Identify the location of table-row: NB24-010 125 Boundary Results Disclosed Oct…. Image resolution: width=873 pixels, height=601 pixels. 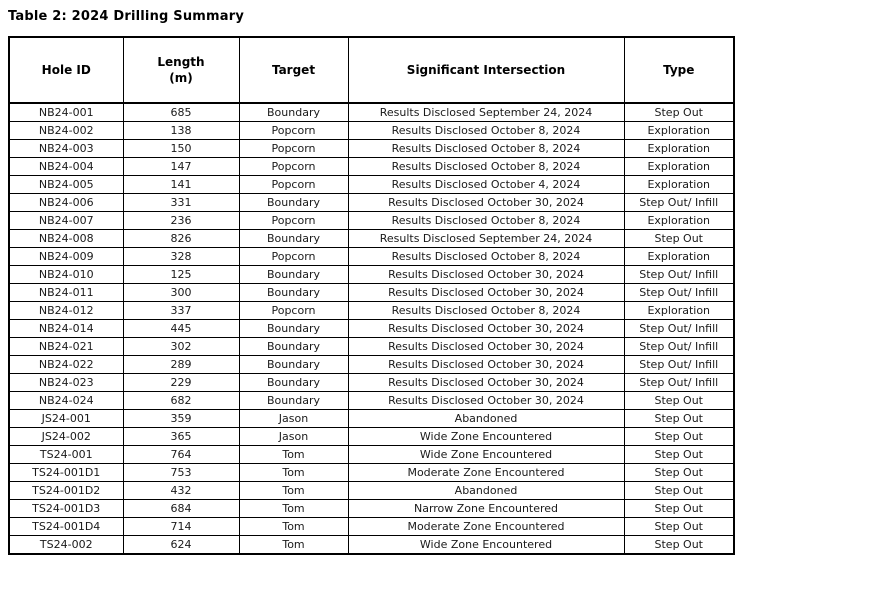
(371, 274).